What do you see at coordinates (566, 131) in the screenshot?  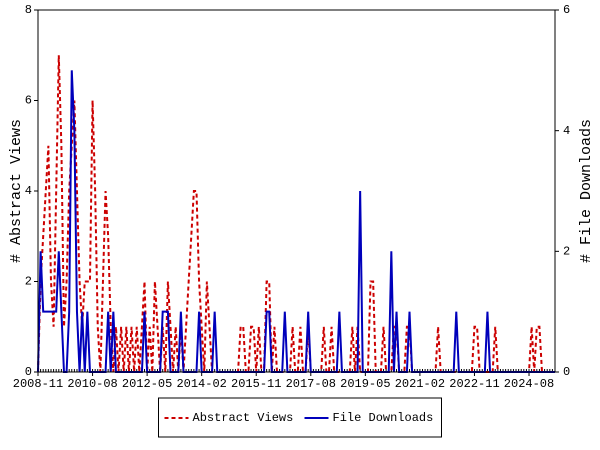 I see `y2-tick-label: 4` at bounding box center [566, 131].